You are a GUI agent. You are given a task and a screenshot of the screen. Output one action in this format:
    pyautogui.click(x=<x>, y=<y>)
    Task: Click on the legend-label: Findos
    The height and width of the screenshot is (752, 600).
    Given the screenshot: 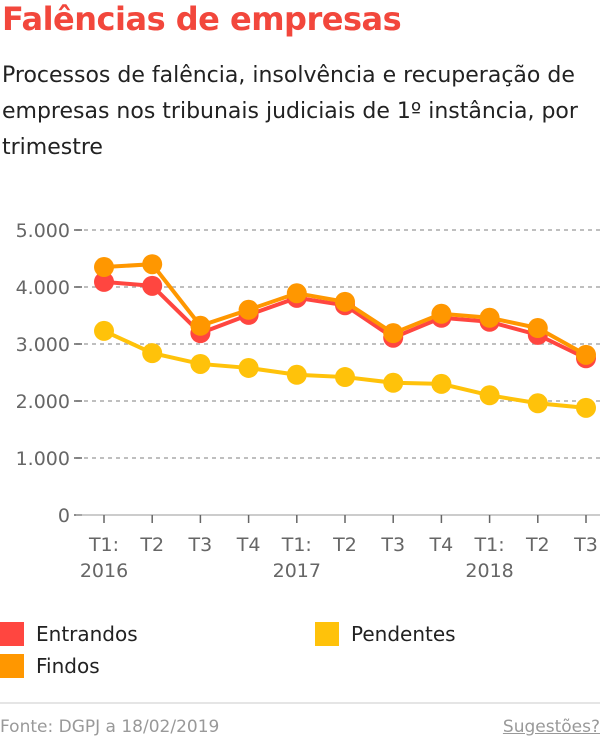 What is the action you would take?
    pyautogui.click(x=68, y=666)
    